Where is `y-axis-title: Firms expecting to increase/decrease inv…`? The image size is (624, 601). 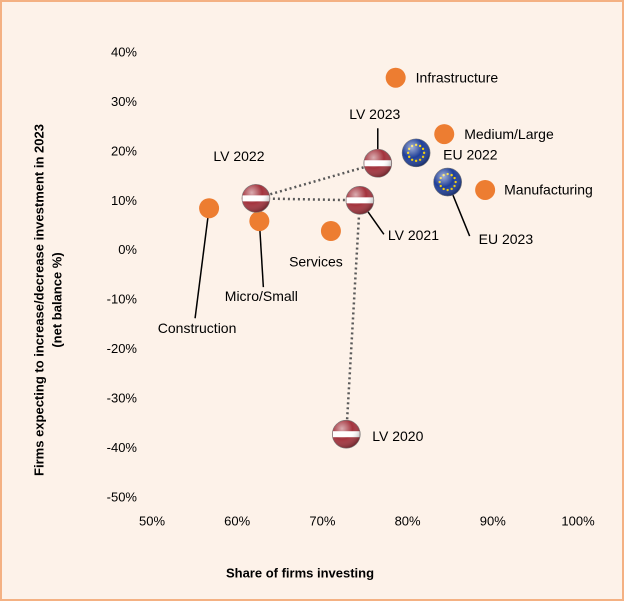
y-axis-title: Firms expecting to increase/decrease inv… is located at coordinates (38, 300).